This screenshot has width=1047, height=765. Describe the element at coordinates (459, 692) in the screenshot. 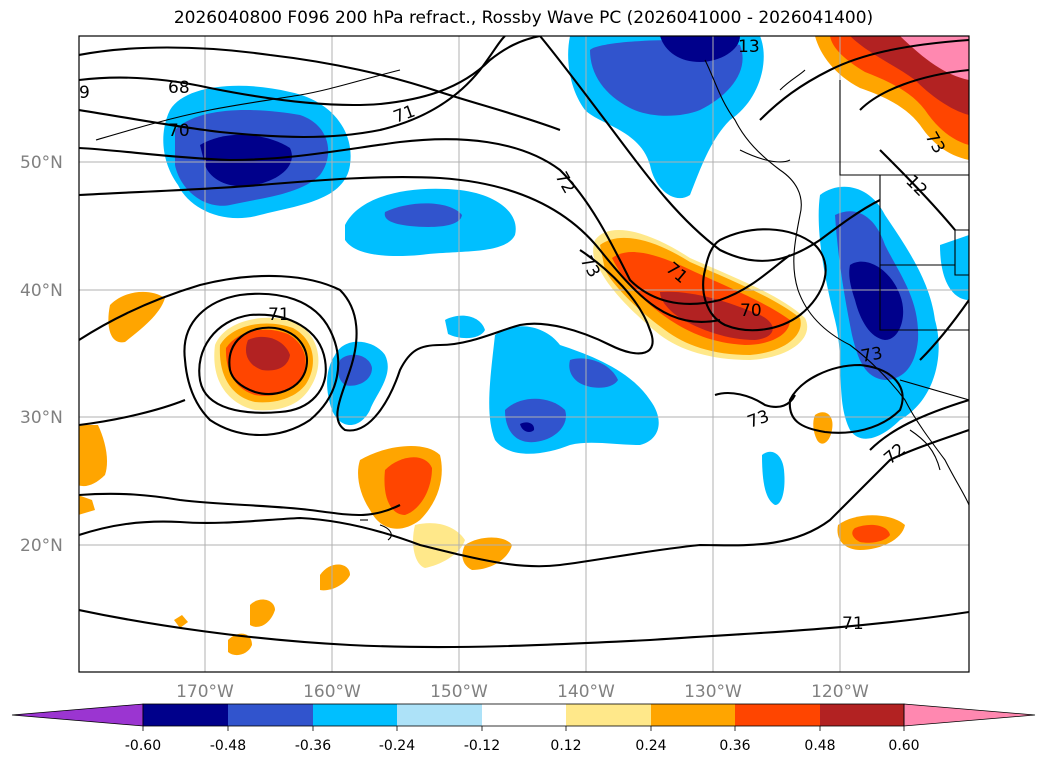

I see `lon-label: 150°W` at that location.